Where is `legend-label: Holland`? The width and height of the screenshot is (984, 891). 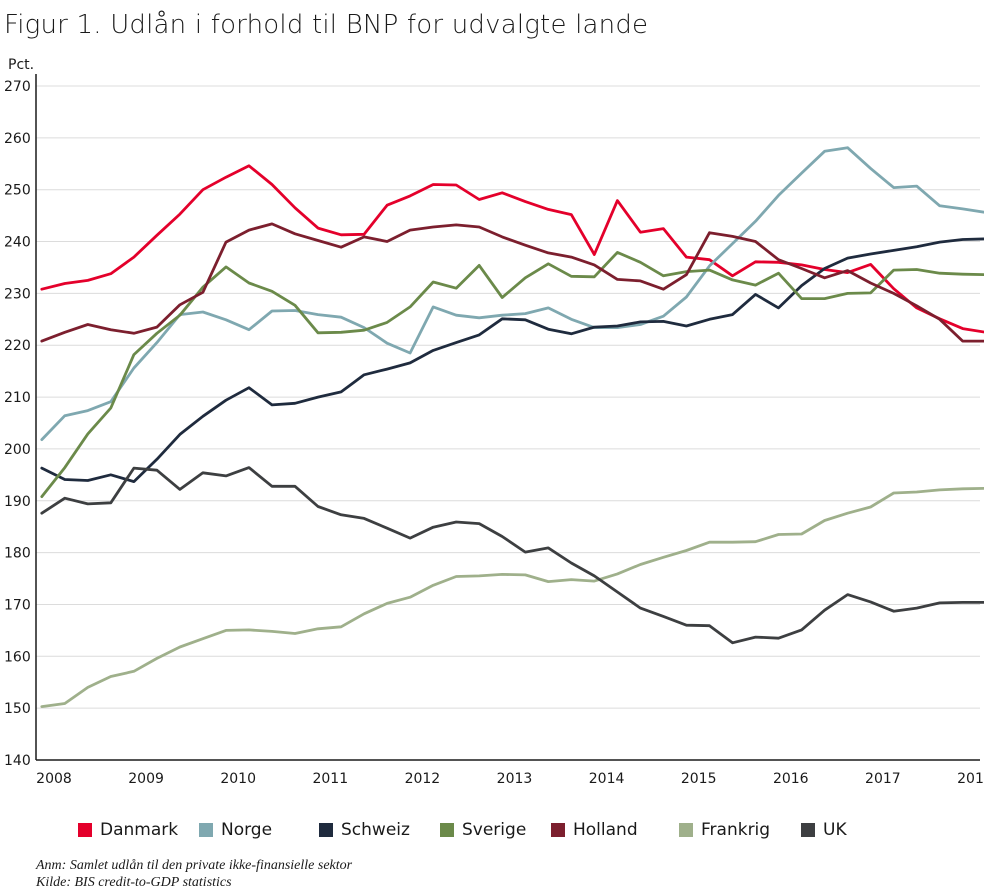 legend-label: Holland is located at coordinates (605, 830).